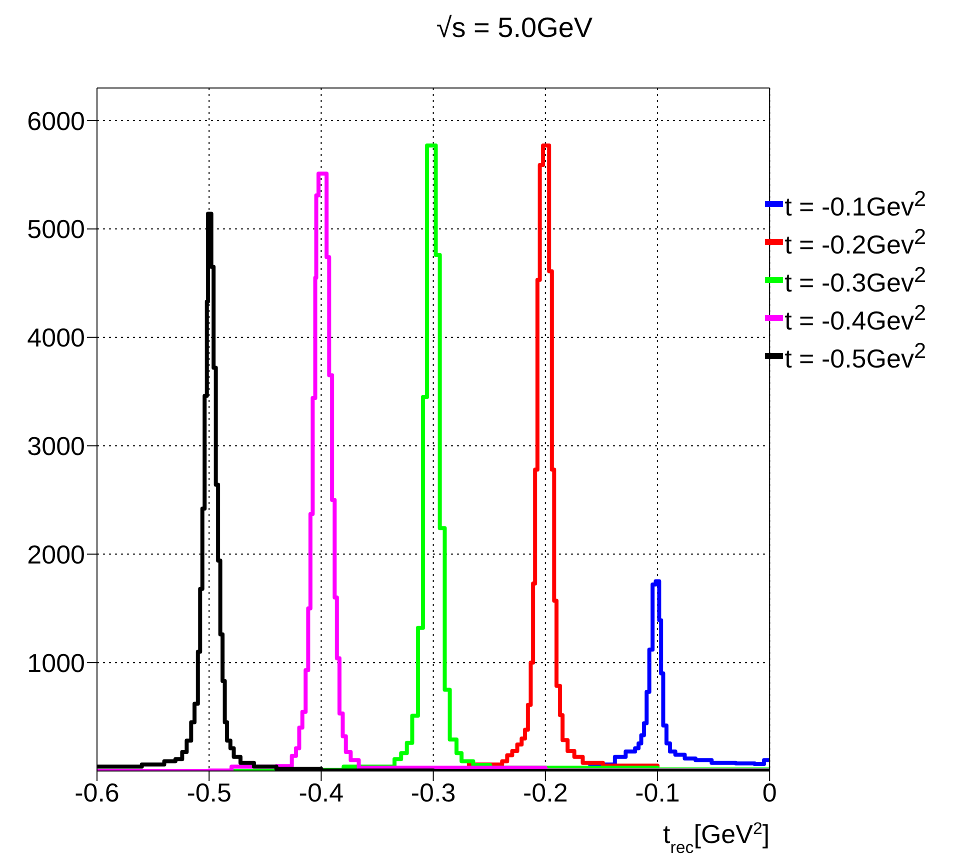 This screenshot has height=858, width=956. What do you see at coordinates (56, 121) in the screenshot?
I see `y-tick-label: 6000` at bounding box center [56, 121].